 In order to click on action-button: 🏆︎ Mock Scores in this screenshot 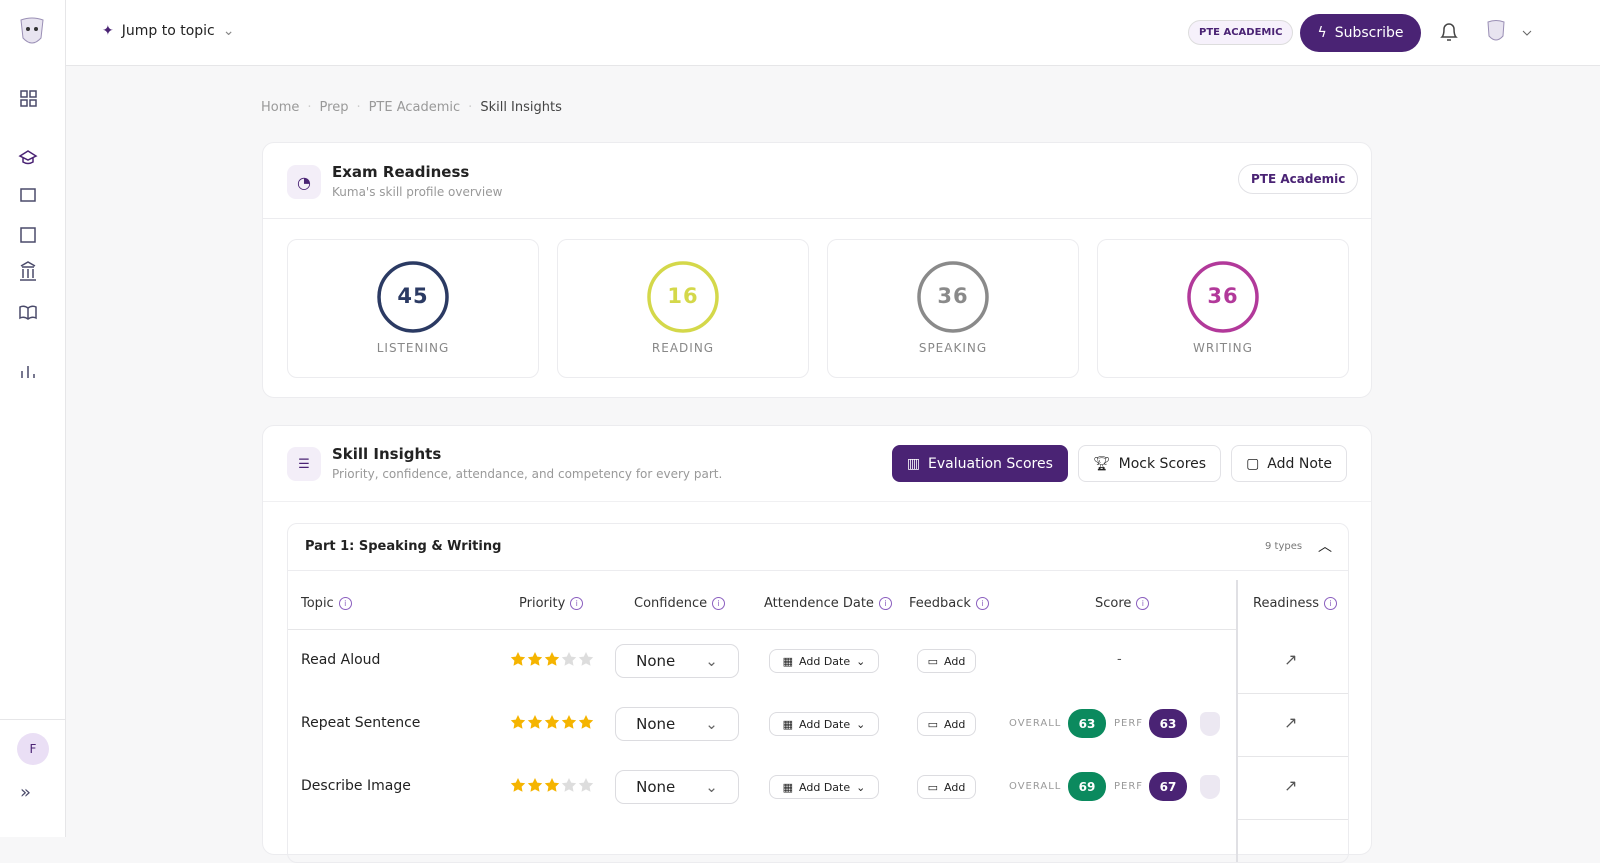, I will do `click(1149, 463)`.